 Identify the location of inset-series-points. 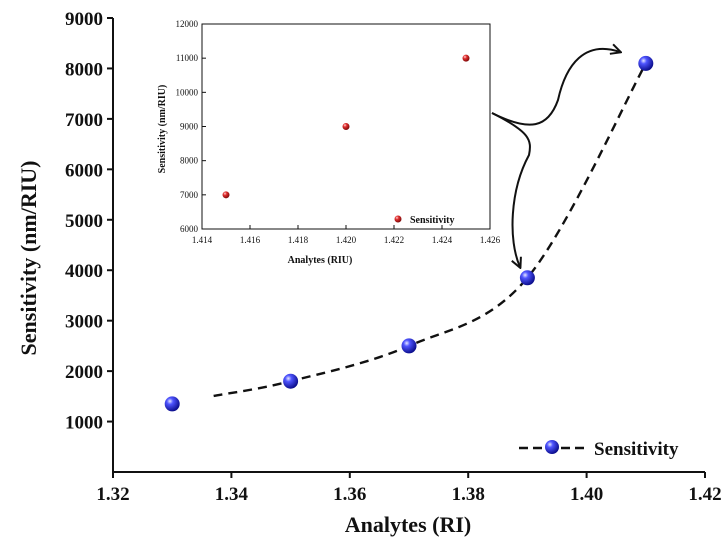
(346, 126).